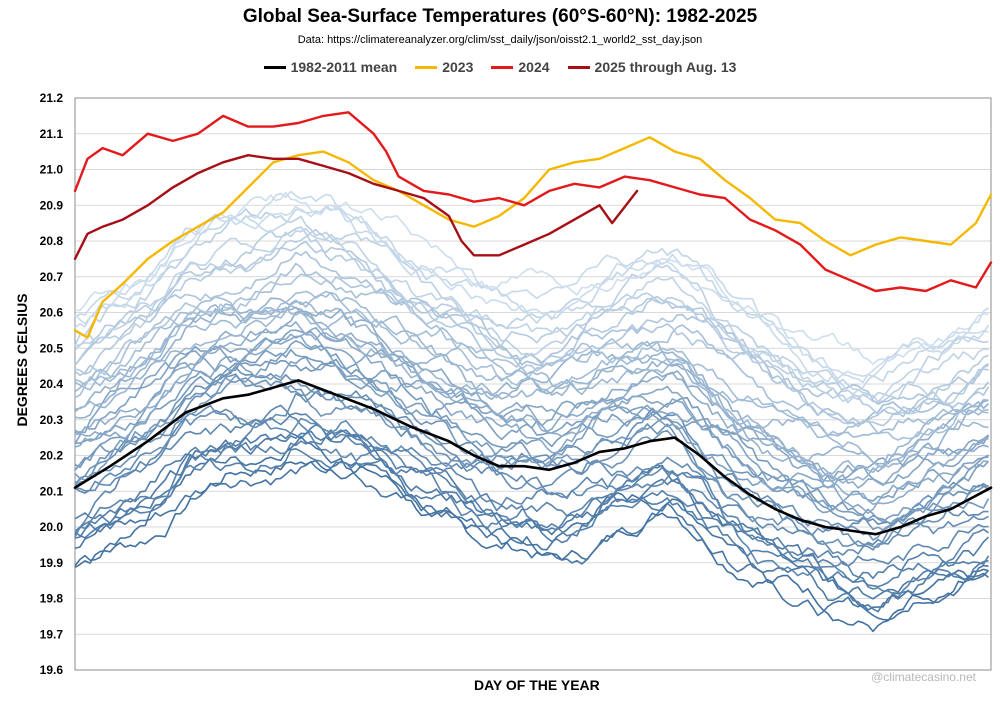 The height and width of the screenshot is (701, 1000). Describe the element at coordinates (537, 685) in the screenshot. I see `x-axis-label: DAY OF THE YEAR` at that location.